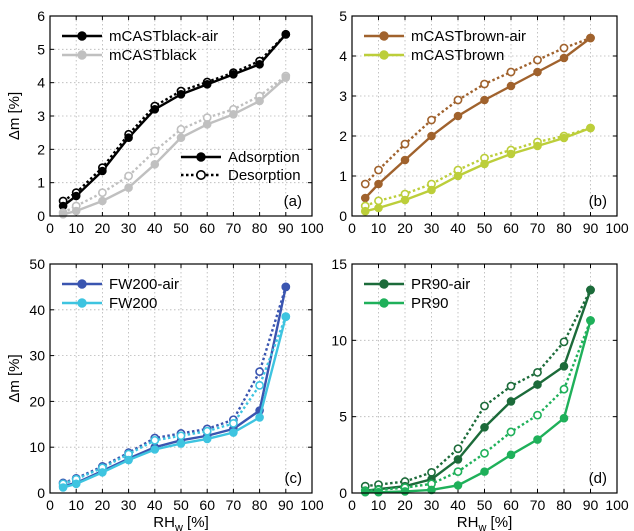 Image resolution: width=634 pixels, height=531 pixels. What do you see at coordinates (343, 136) in the screenshot?
I see `y-tick-label: 2` at bounding box center [343, 136].